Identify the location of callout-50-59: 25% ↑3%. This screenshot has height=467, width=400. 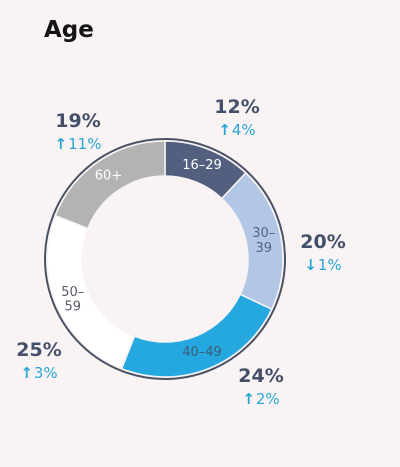
(42, 361).